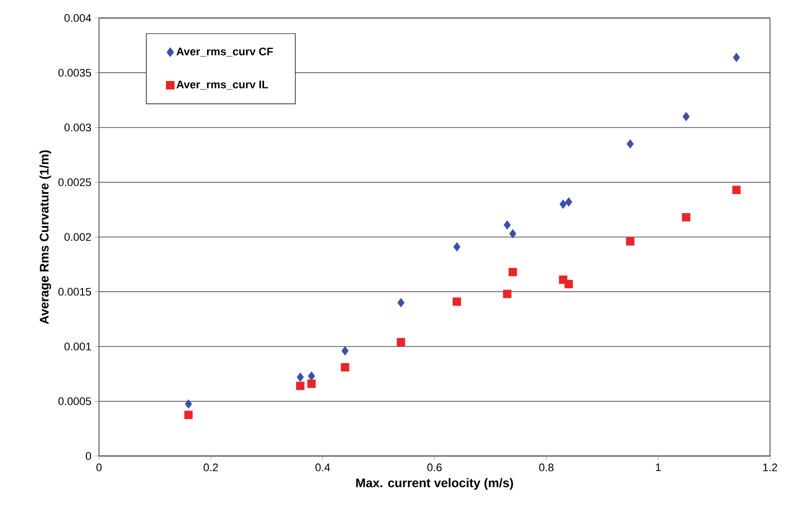  What do you see at coordinates (99, 468) in the screenshot?
I see `x-tick-label: 0` at bounding box center [99, 468].